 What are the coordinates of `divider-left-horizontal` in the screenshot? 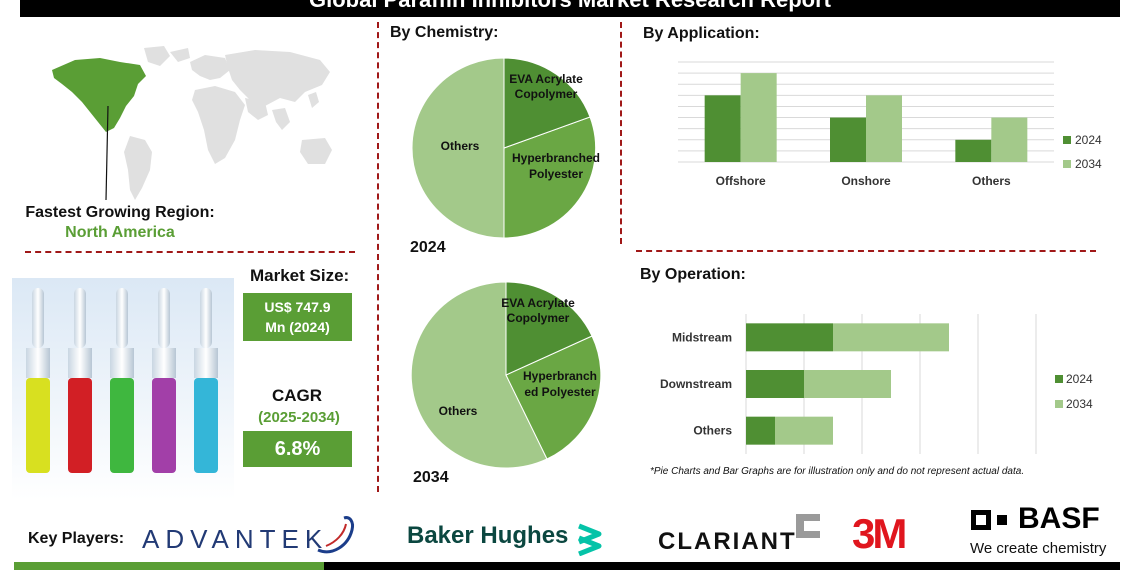 It's located at (190, 252).